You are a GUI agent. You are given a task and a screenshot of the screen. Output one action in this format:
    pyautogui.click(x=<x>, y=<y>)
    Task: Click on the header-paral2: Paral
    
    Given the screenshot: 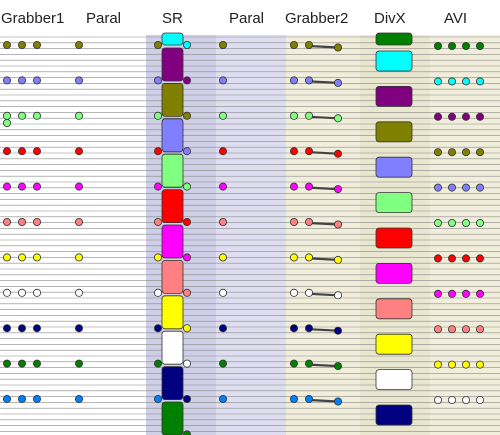 What is the action you would take?
    pyautogui.click(x=247, y=18)
    